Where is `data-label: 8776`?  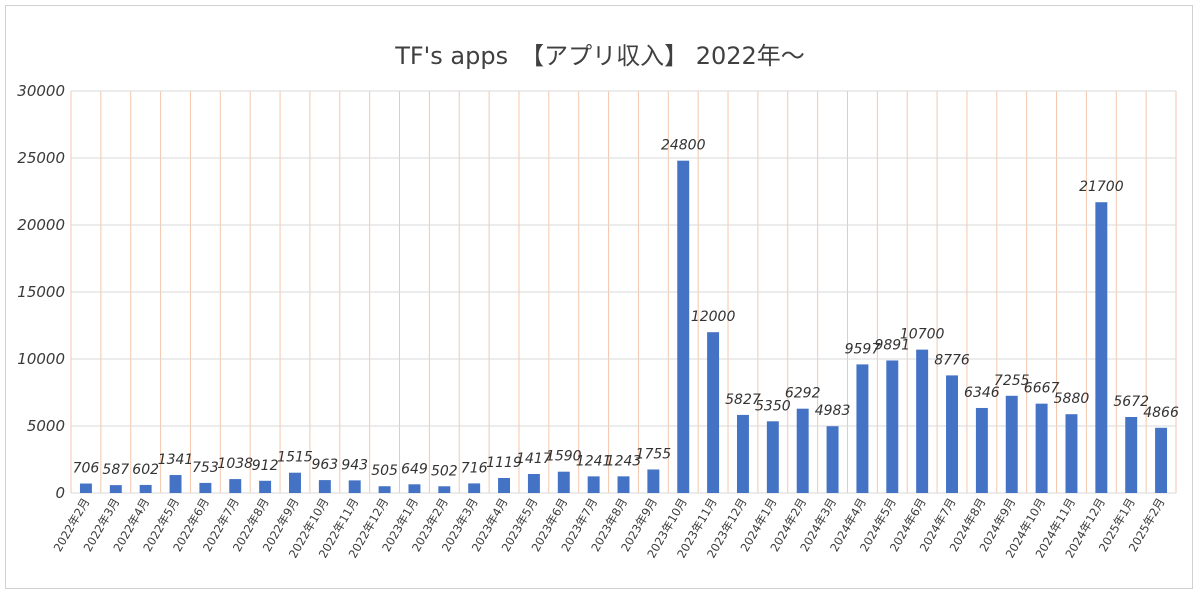
data-label: 8776 is located at coordinates (952, 360).